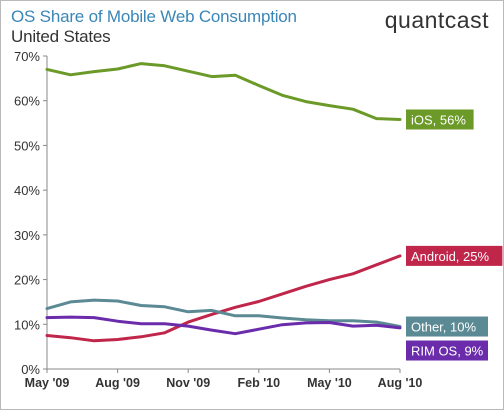  I want to click on end-label-text: RIM OS, 9%, so click(447, 351).